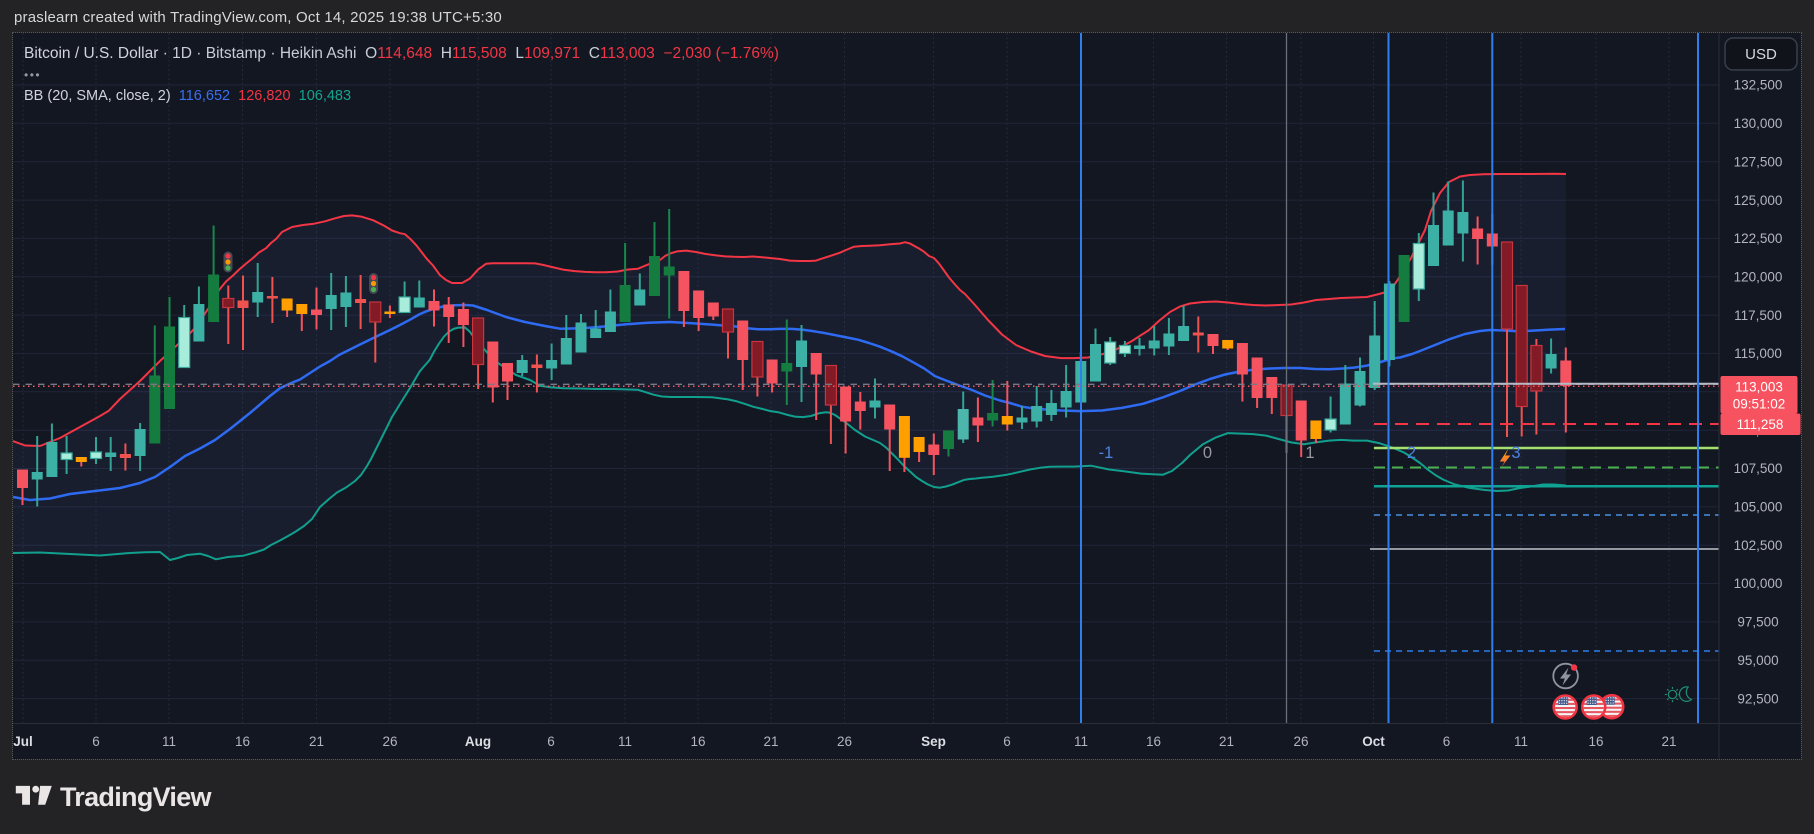 This screenshot has width=1814, height=834. What do you see at coordinates (23, 741) in the screenshot?
I see `svg-text: Jul` at bounding box center [23, 741].